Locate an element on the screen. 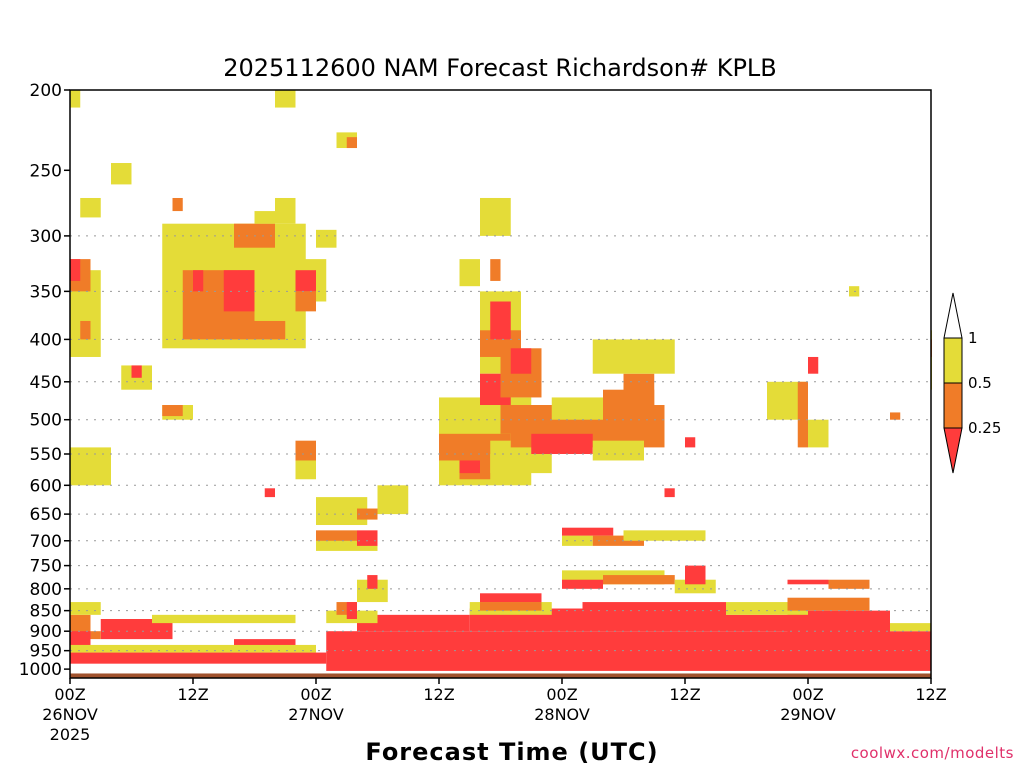 Image resolution: width=1024 pixels, height=768 pixels. legend-arrow-bottom is located at coordinates (953, 450).